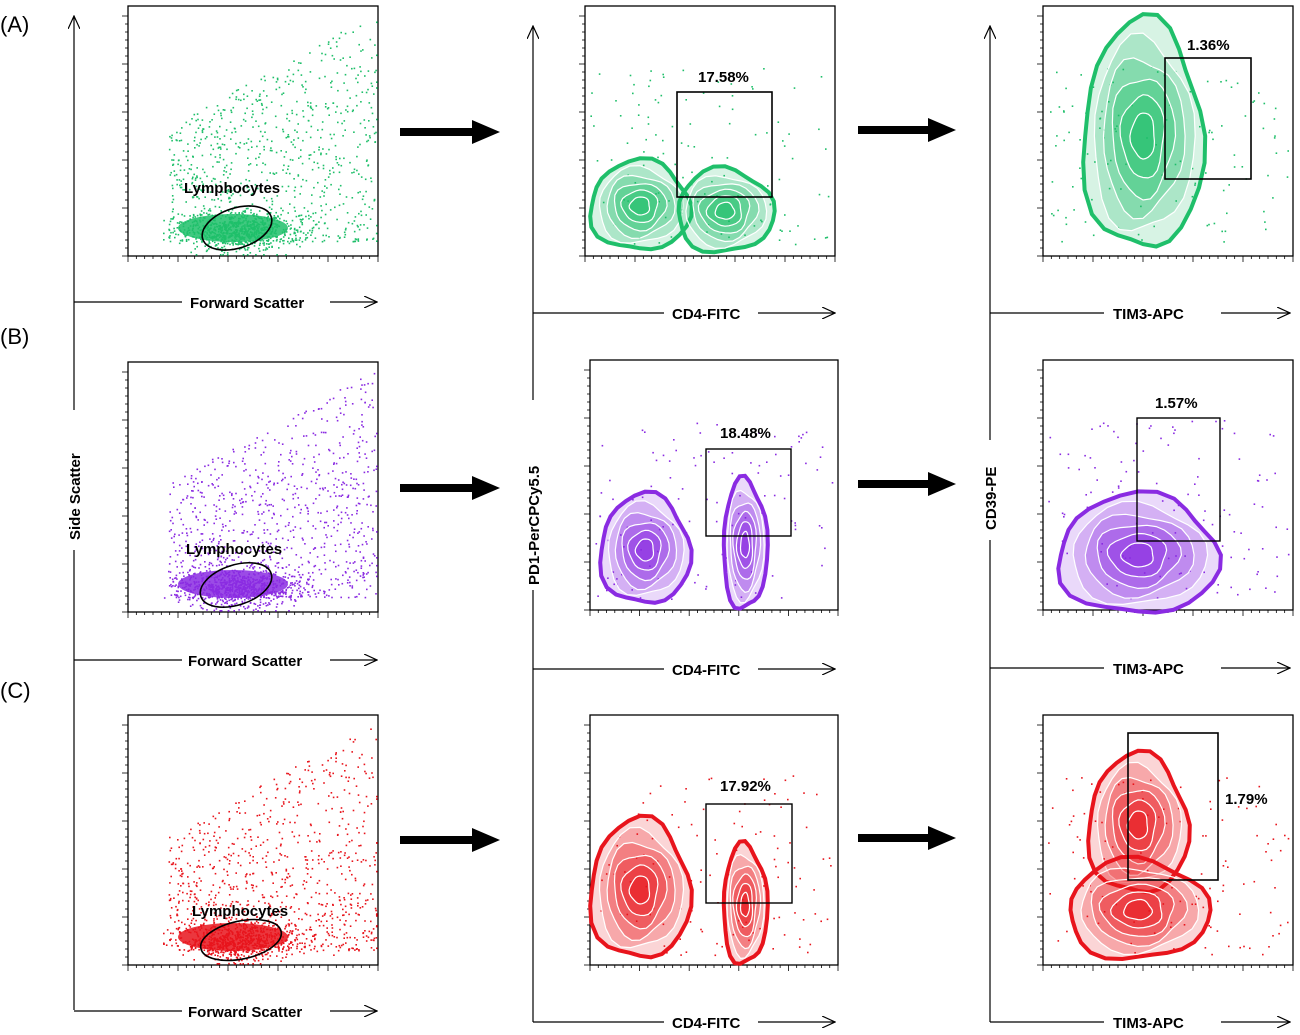 This screenshot has width=1300, height=1035. Describe the element at coordinates (14, 24) in the screenshot. I see `row-label-a: (A)` at that location.